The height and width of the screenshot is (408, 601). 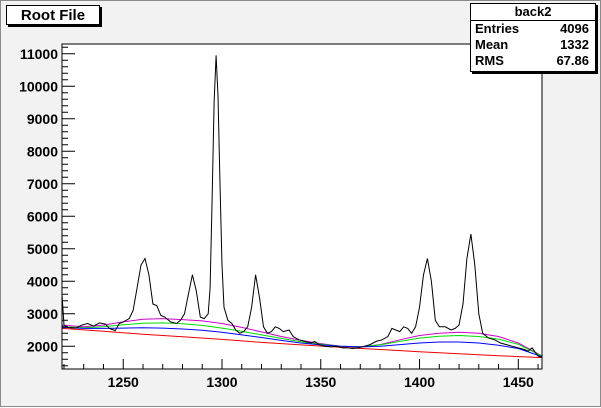 What do you see at coordinates (533, 61) in the screenshot?
I see `stats-row-rms: RMS 67.86` at bounding box center [533, 61].